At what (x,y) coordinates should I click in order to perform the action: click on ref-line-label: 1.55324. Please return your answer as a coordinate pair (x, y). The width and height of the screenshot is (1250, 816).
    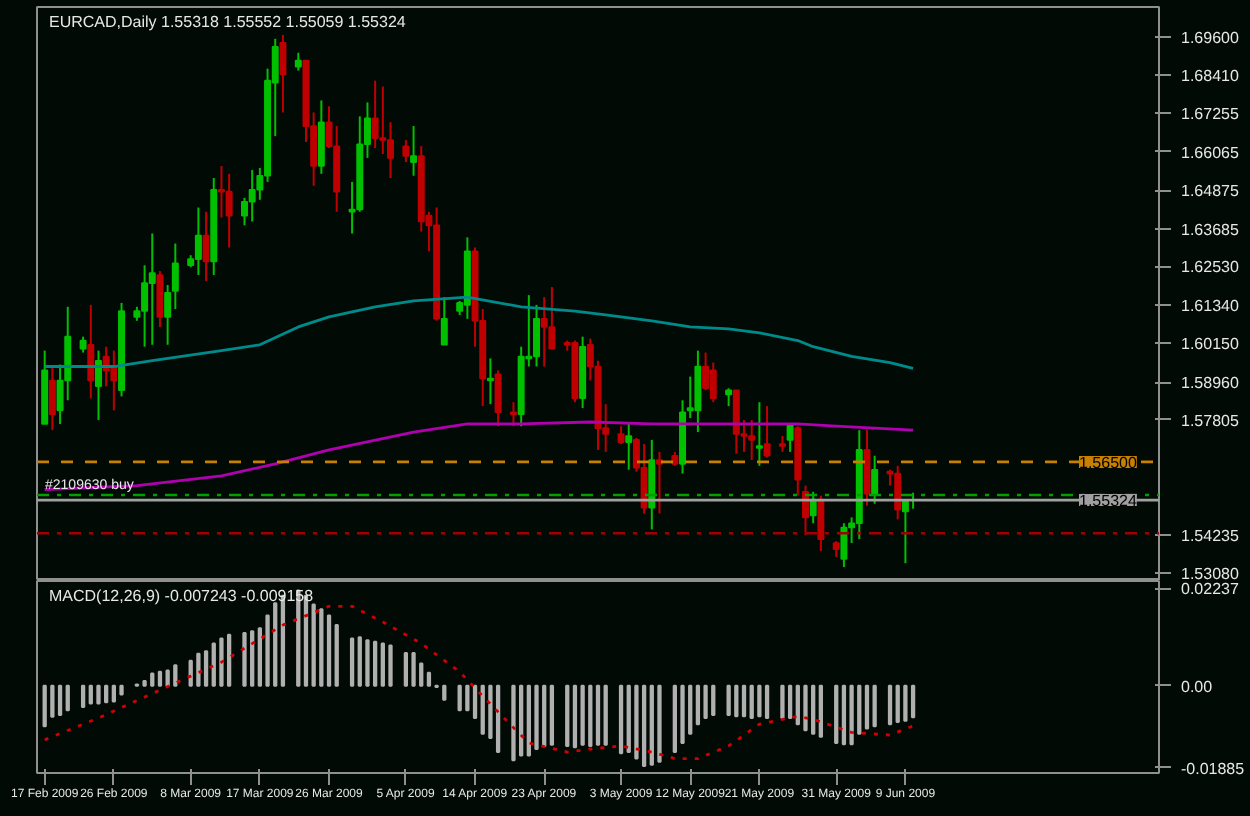
    Looking at the image, I should click on (1108, 501).